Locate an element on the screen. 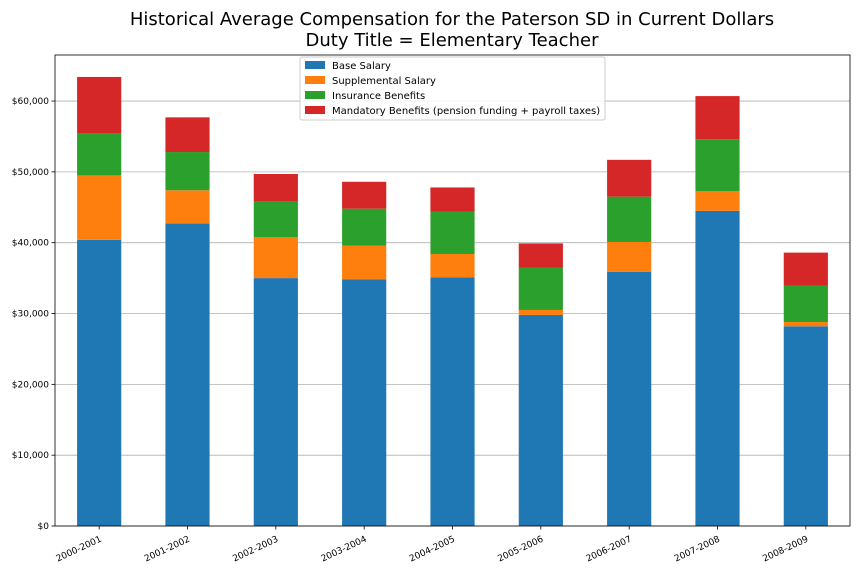  x-tick-label: 2003-2004 is located at coordinates (344, 550).